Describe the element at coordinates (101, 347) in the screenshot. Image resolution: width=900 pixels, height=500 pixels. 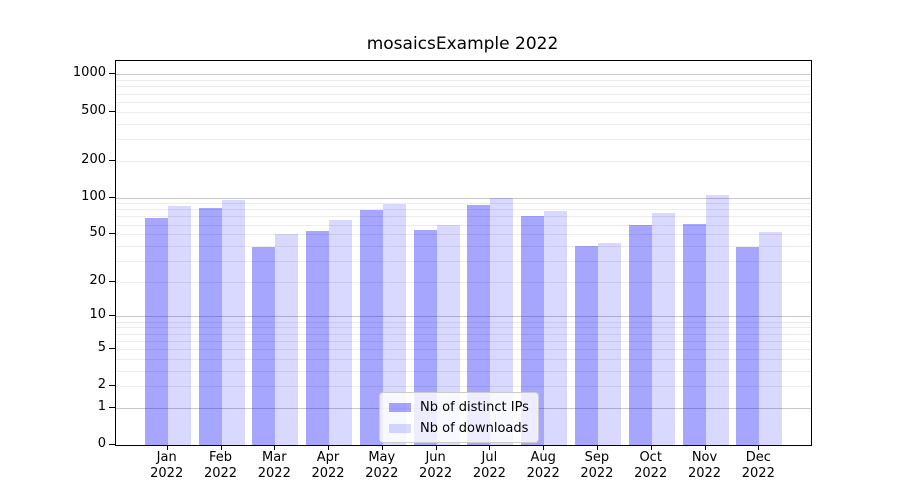
I see `y-tick-label-5: 5` at that location.